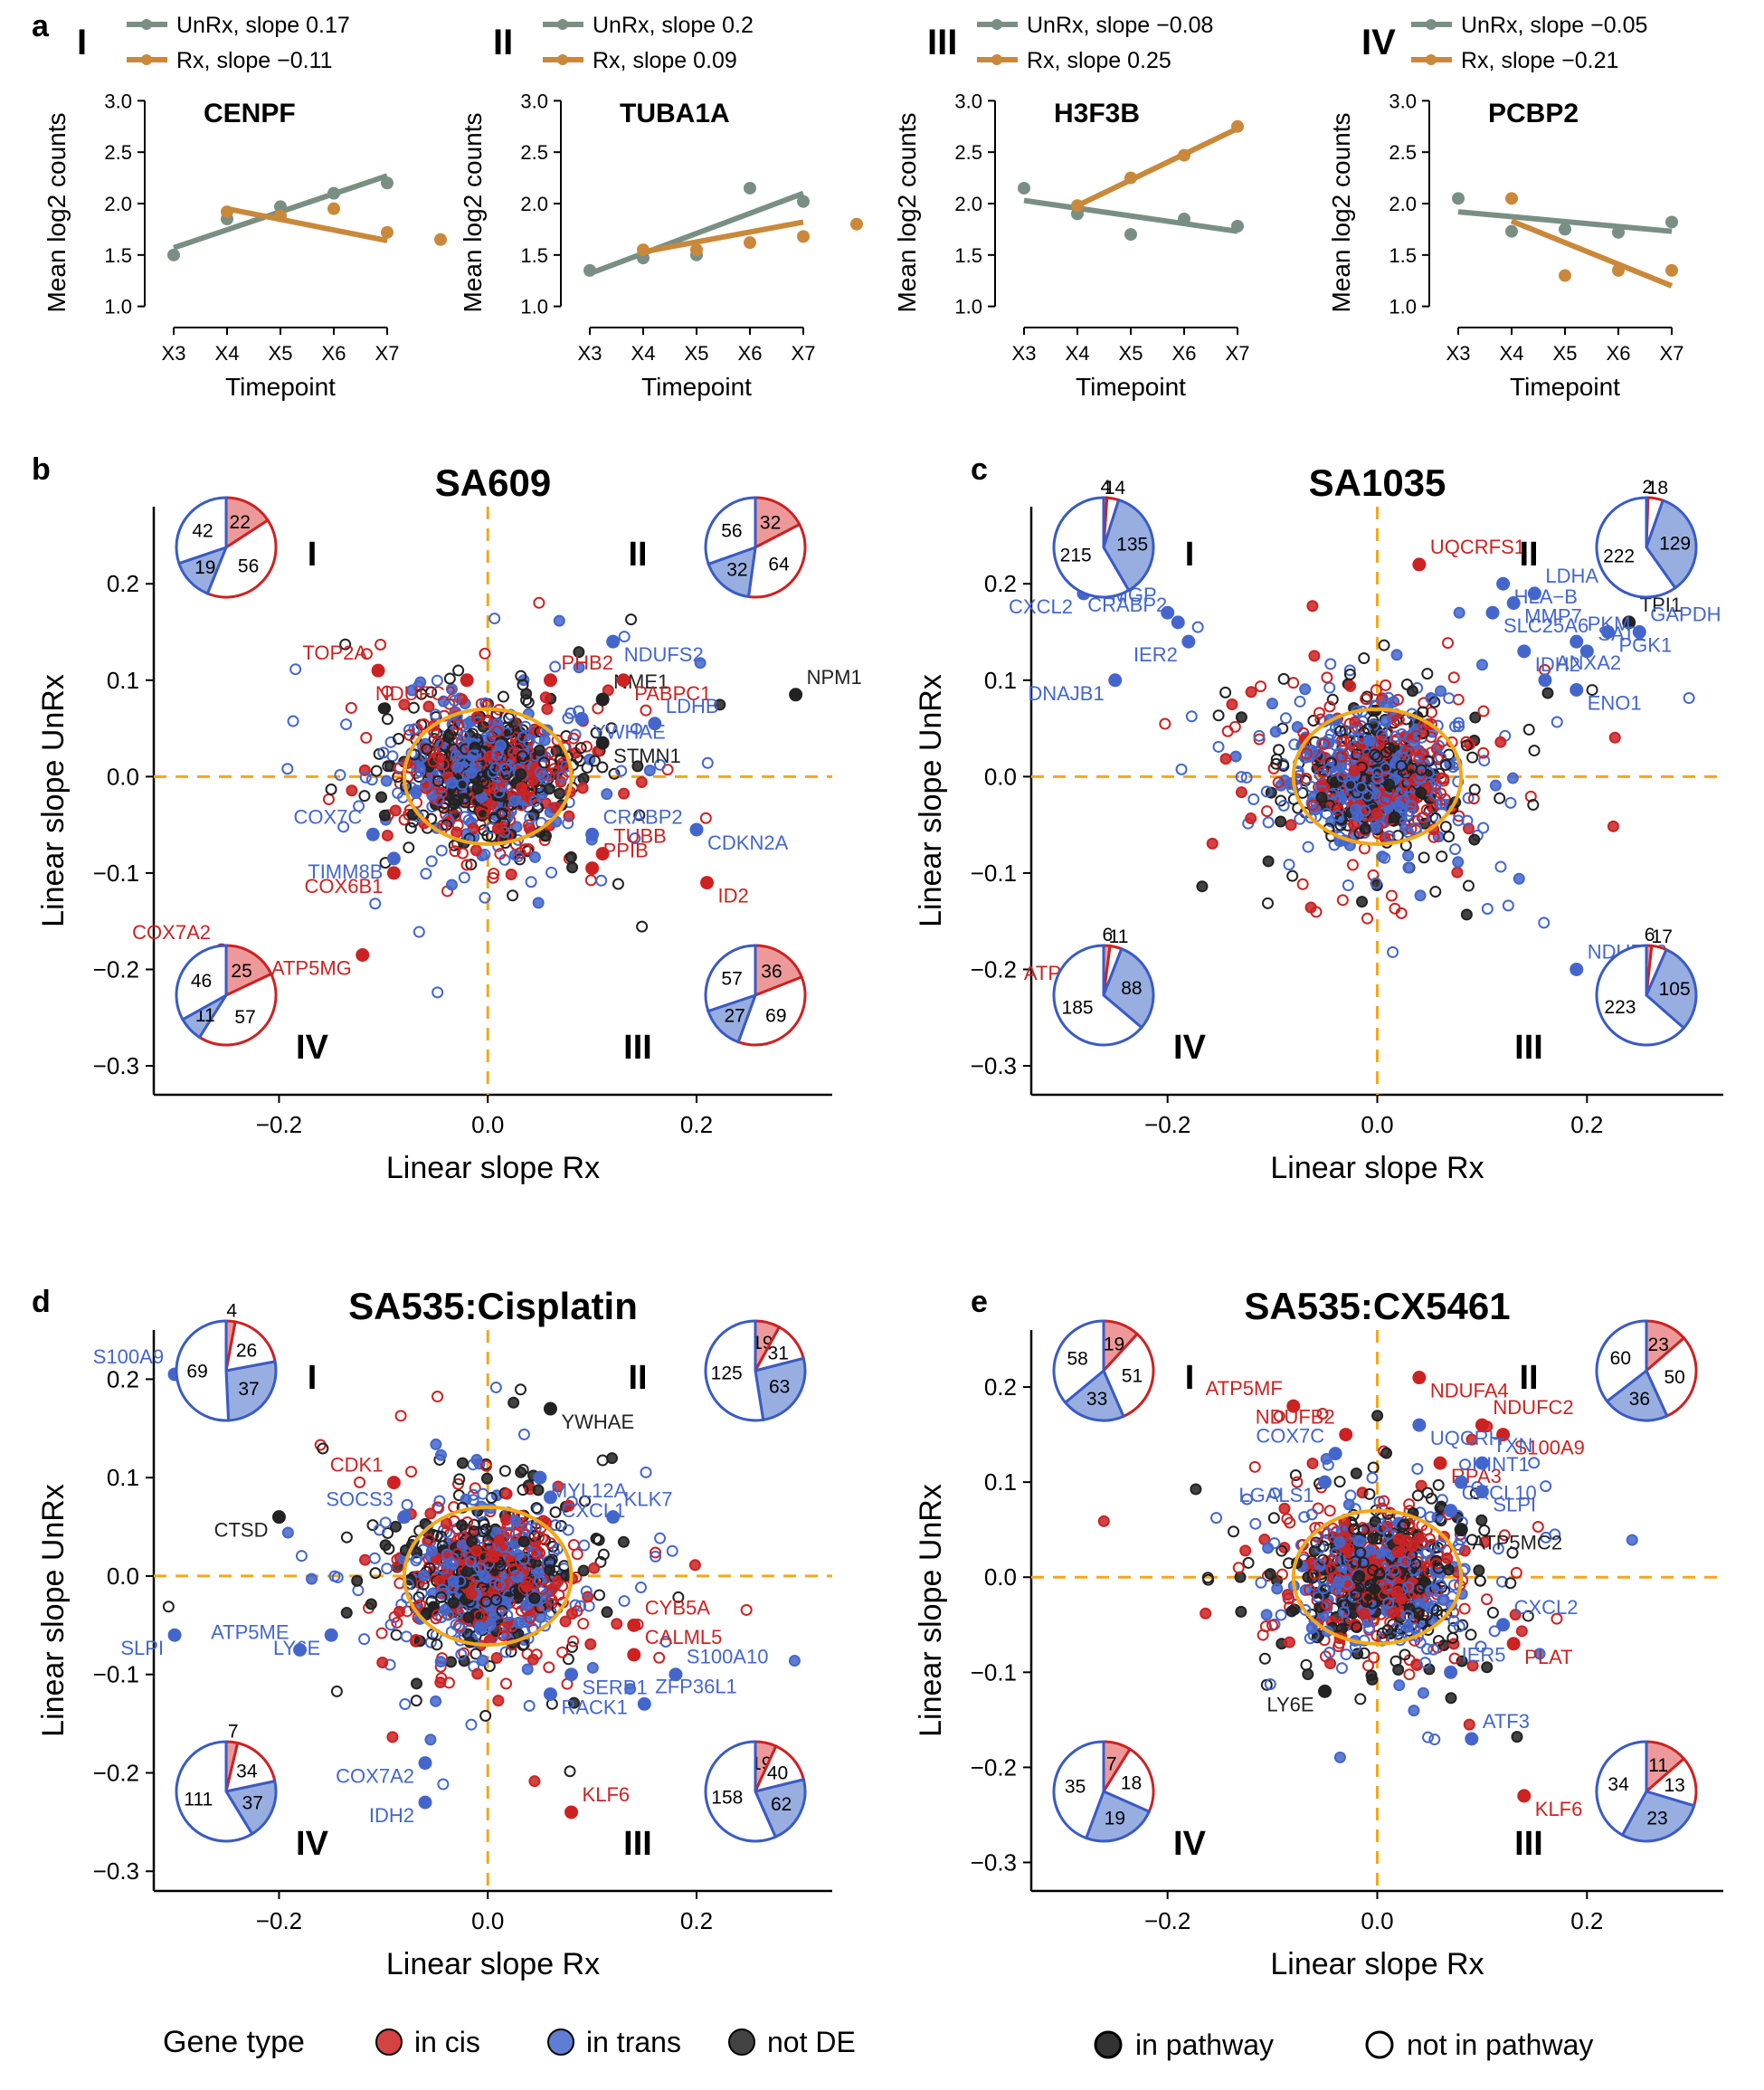  I want to click on quadrant-pie-I: 22 56 19 42 I, so click(246, 547).